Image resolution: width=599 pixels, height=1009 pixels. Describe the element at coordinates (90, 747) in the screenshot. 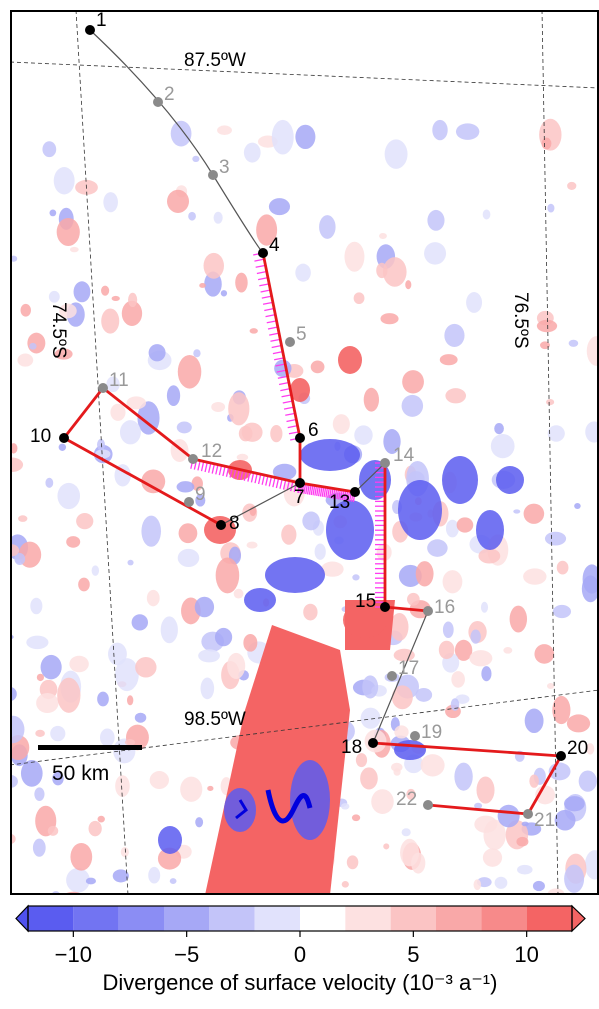

I see `scale-bar` at that location.